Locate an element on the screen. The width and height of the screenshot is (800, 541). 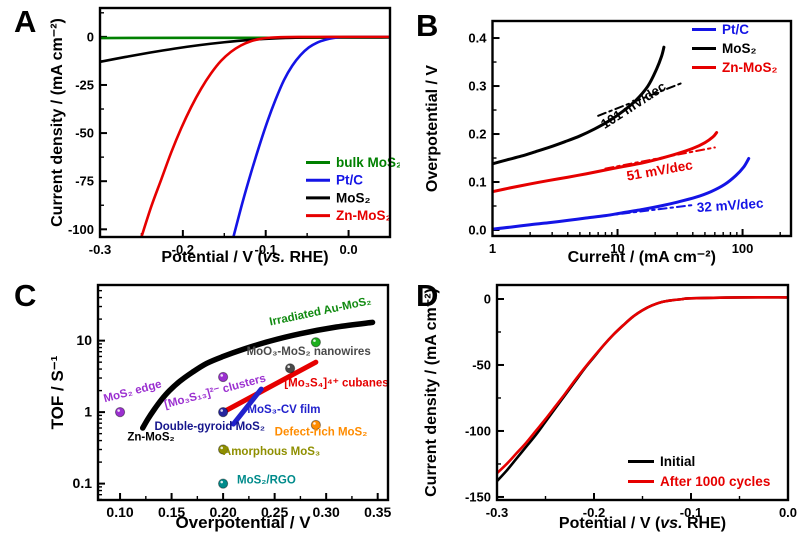
x-axis-label: Overpotential / V is located at coordinates (243, 522).